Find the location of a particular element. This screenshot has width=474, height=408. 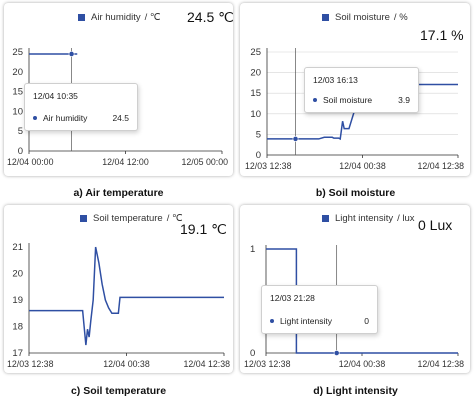

caption: c) Soil temperature is located at coordinates (118, 391).